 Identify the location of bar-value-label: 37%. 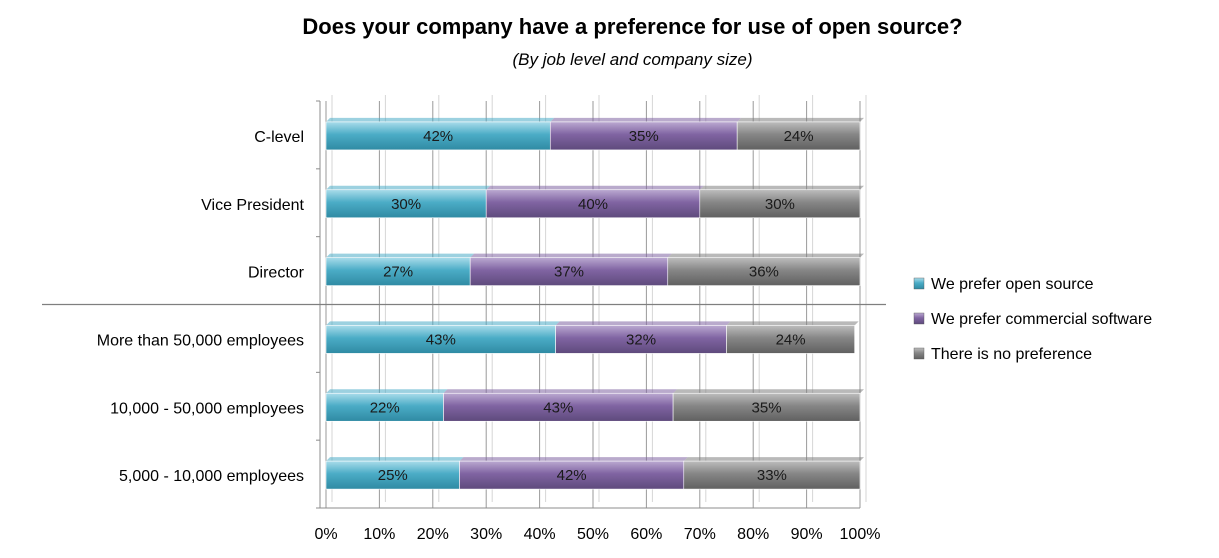
(569, 272).